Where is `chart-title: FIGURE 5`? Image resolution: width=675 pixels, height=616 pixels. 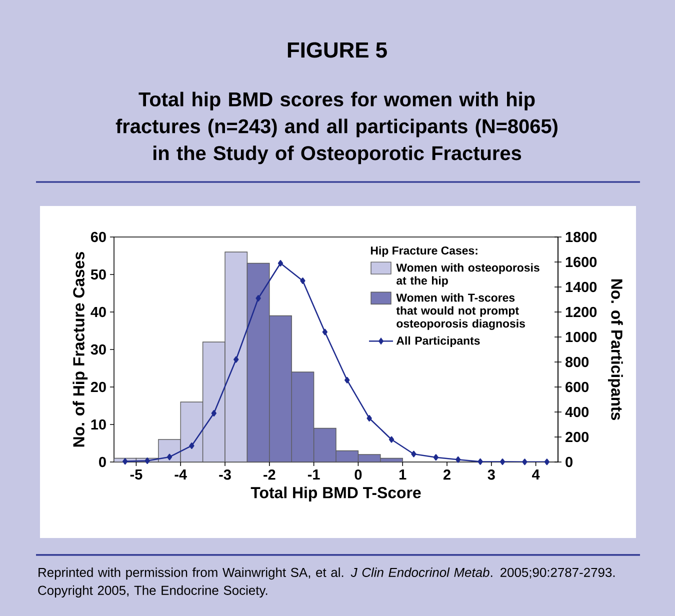
chart-title: FIGURE 5 is located at coordinates (337, 50).